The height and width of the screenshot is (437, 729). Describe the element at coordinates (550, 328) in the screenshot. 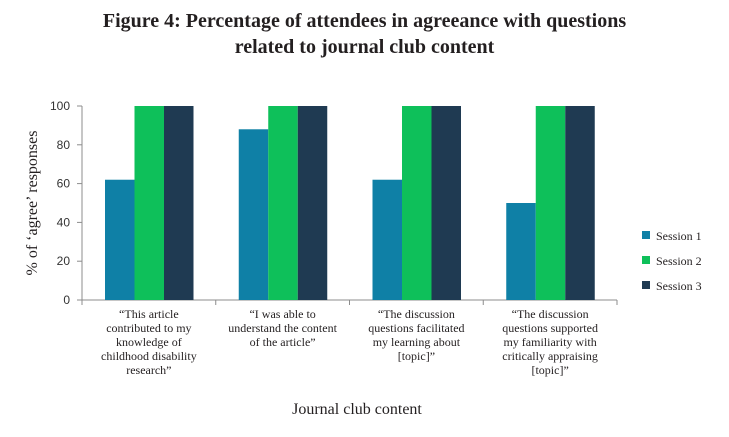

I see `x-category-label-line: questions supported` at that location.